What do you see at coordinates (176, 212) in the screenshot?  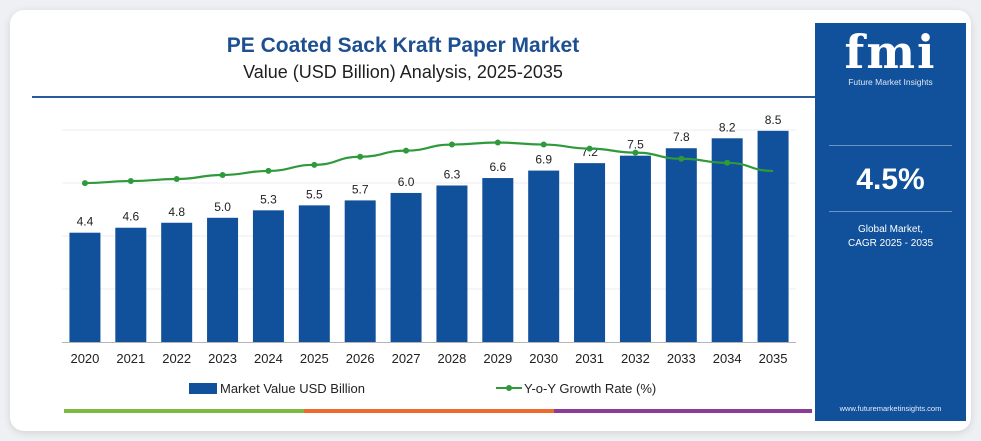 I see `bar-value-label: 4.8` at bounding box center [176, 212].